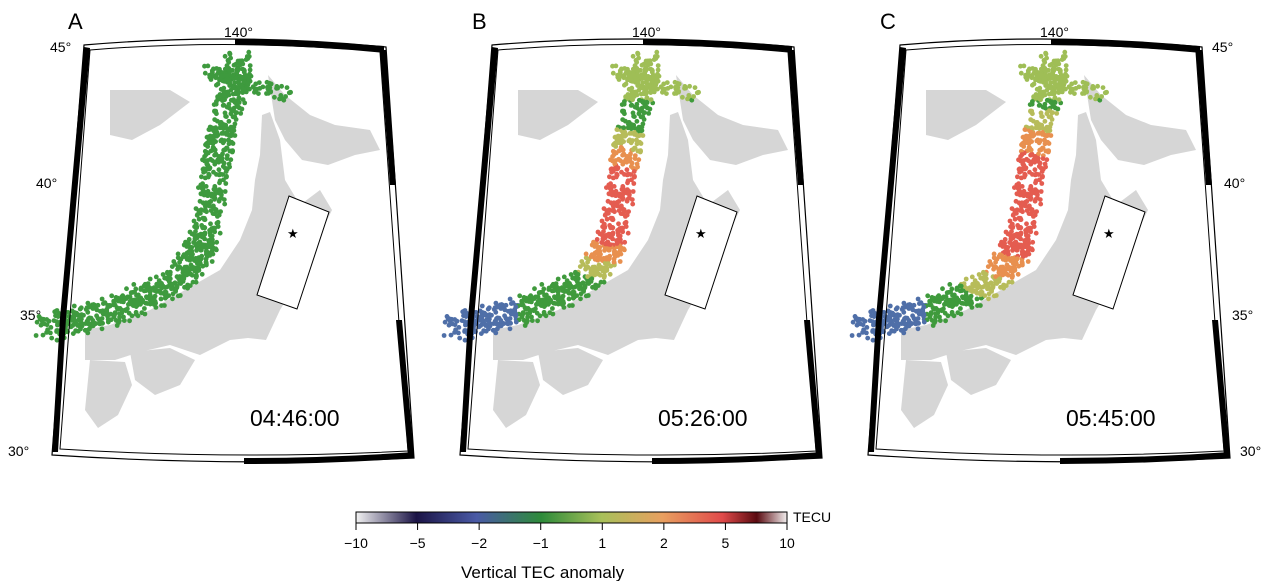 Image resolution: width=1274 pixels, height=581 pixels. I want to click on gps-stations, so click(979, 196).